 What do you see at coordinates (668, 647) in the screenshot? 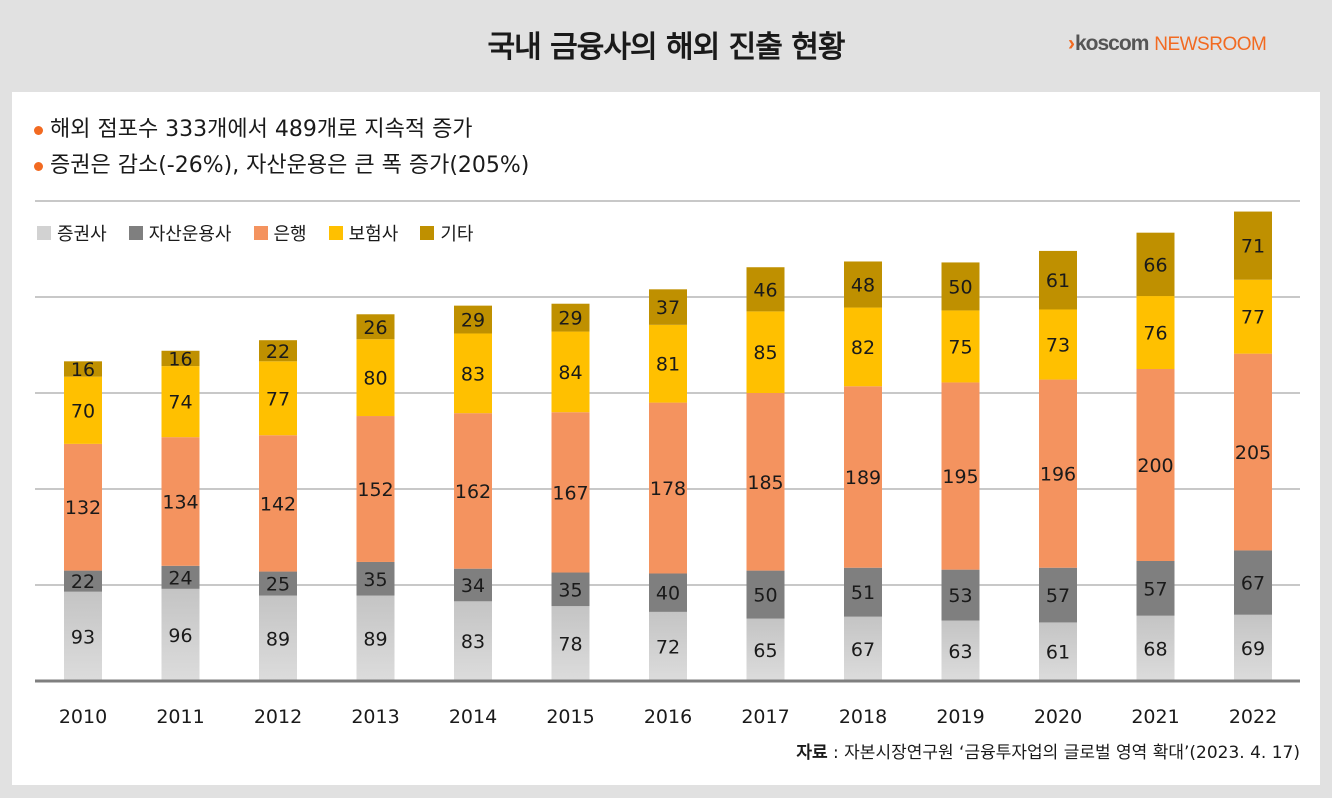
I see `data-label: 72` at bounding box center [668, 647].